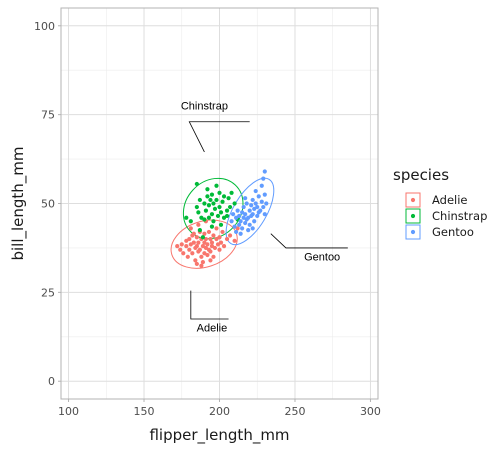  I want to click on annotation-label-chinstrap: Chinstrap, so click(204, 106).